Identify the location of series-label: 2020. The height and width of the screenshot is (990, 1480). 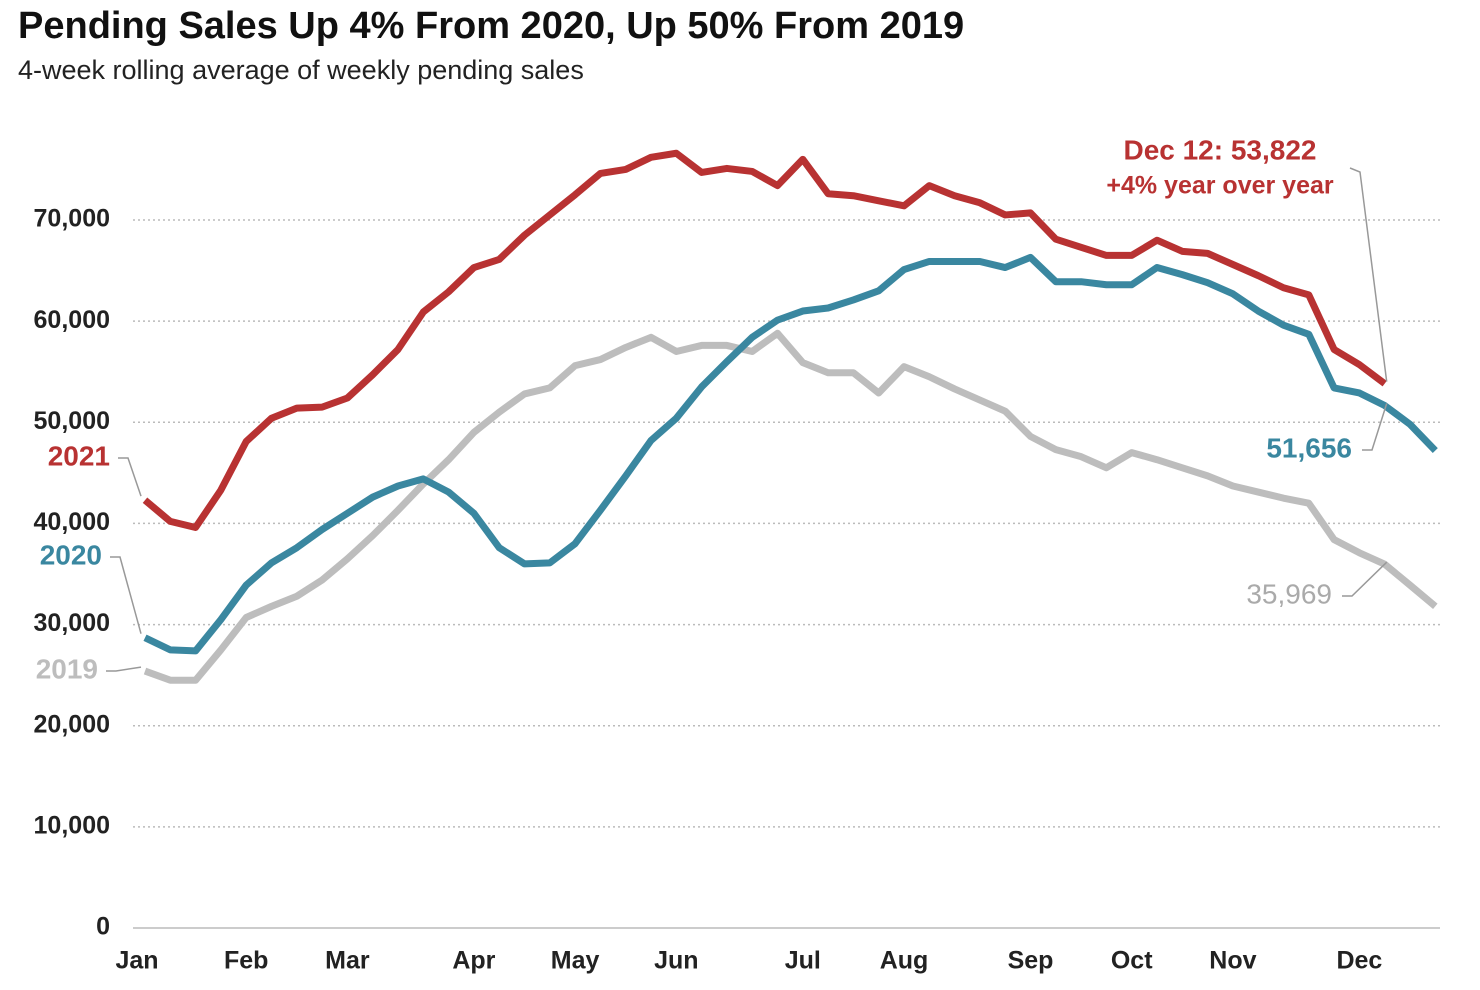
(71, 554).